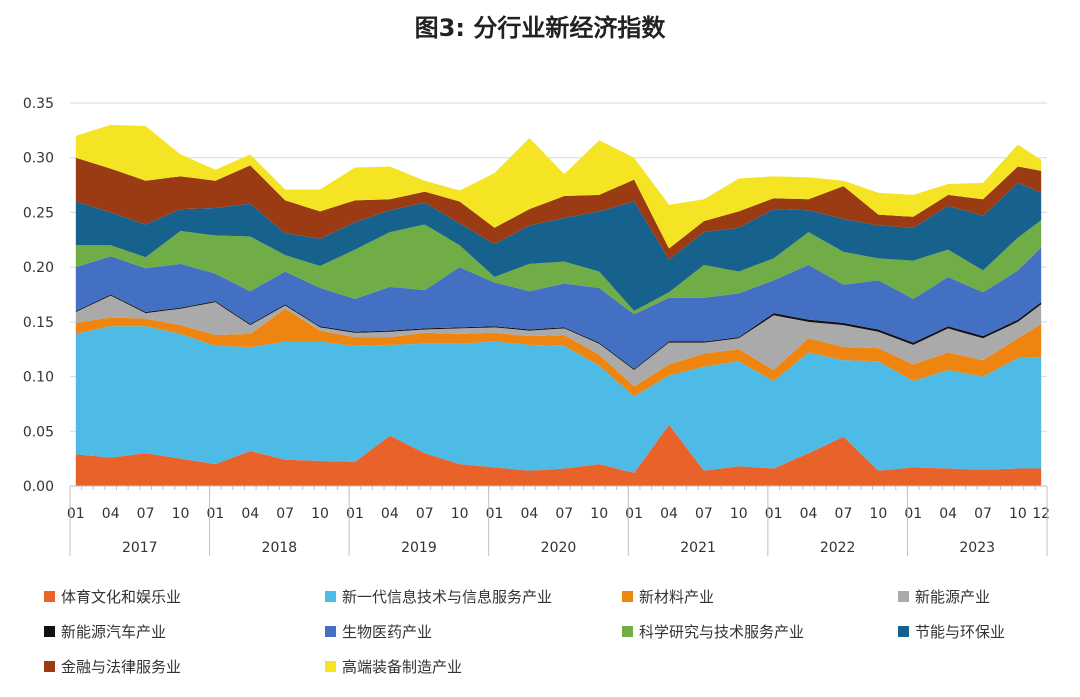  Describe the element at coordinates (540, 28) in the screenshot. I see `chart-title: 图3: 分行业新经济指数` at that location.